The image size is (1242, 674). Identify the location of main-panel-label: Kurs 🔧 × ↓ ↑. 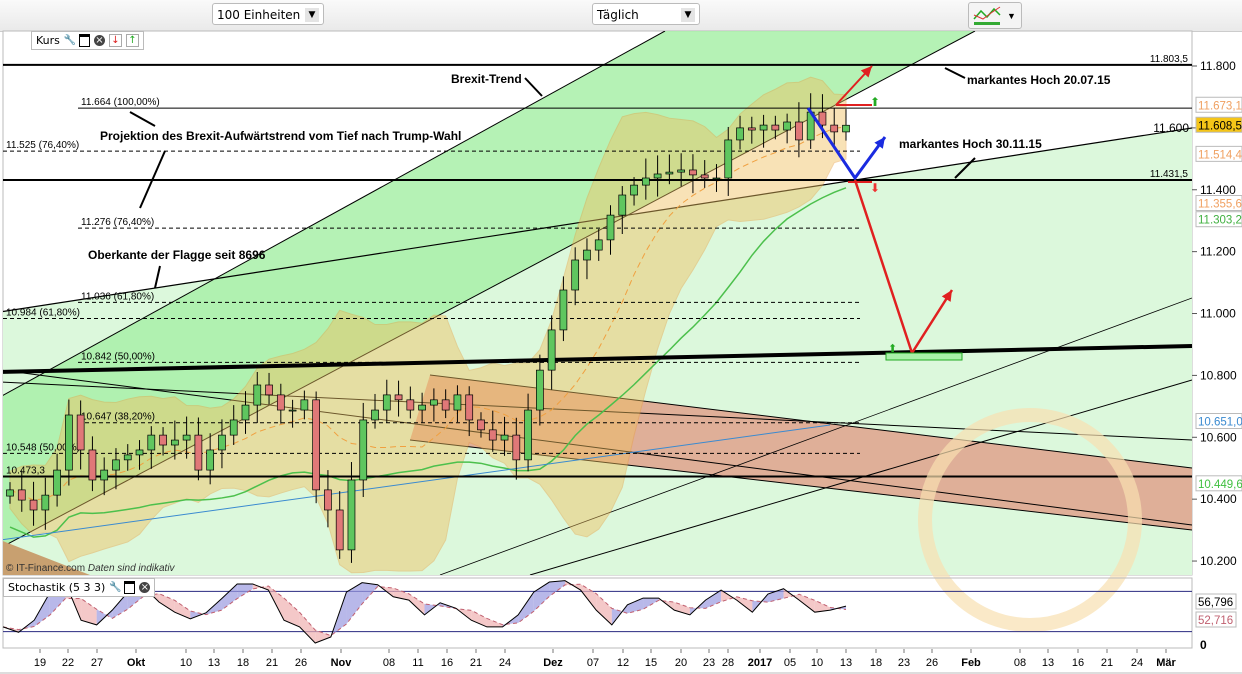
(87, 40).